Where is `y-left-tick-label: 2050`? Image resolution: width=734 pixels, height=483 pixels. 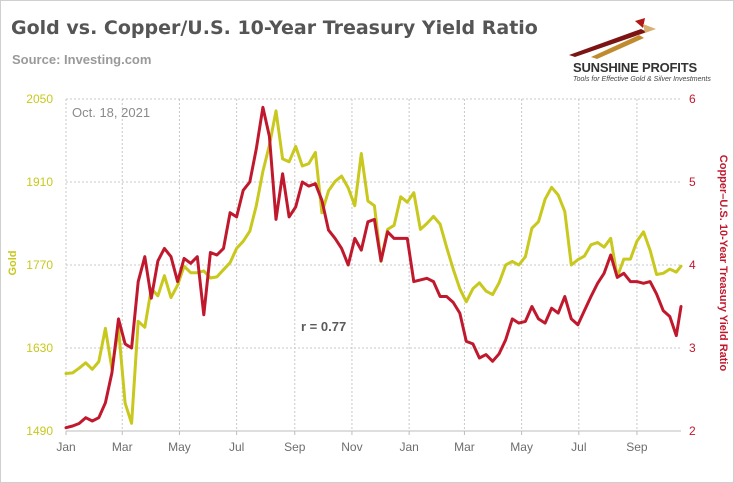
y-left-tick-label: 2050 is located at coordinates (39, 99).